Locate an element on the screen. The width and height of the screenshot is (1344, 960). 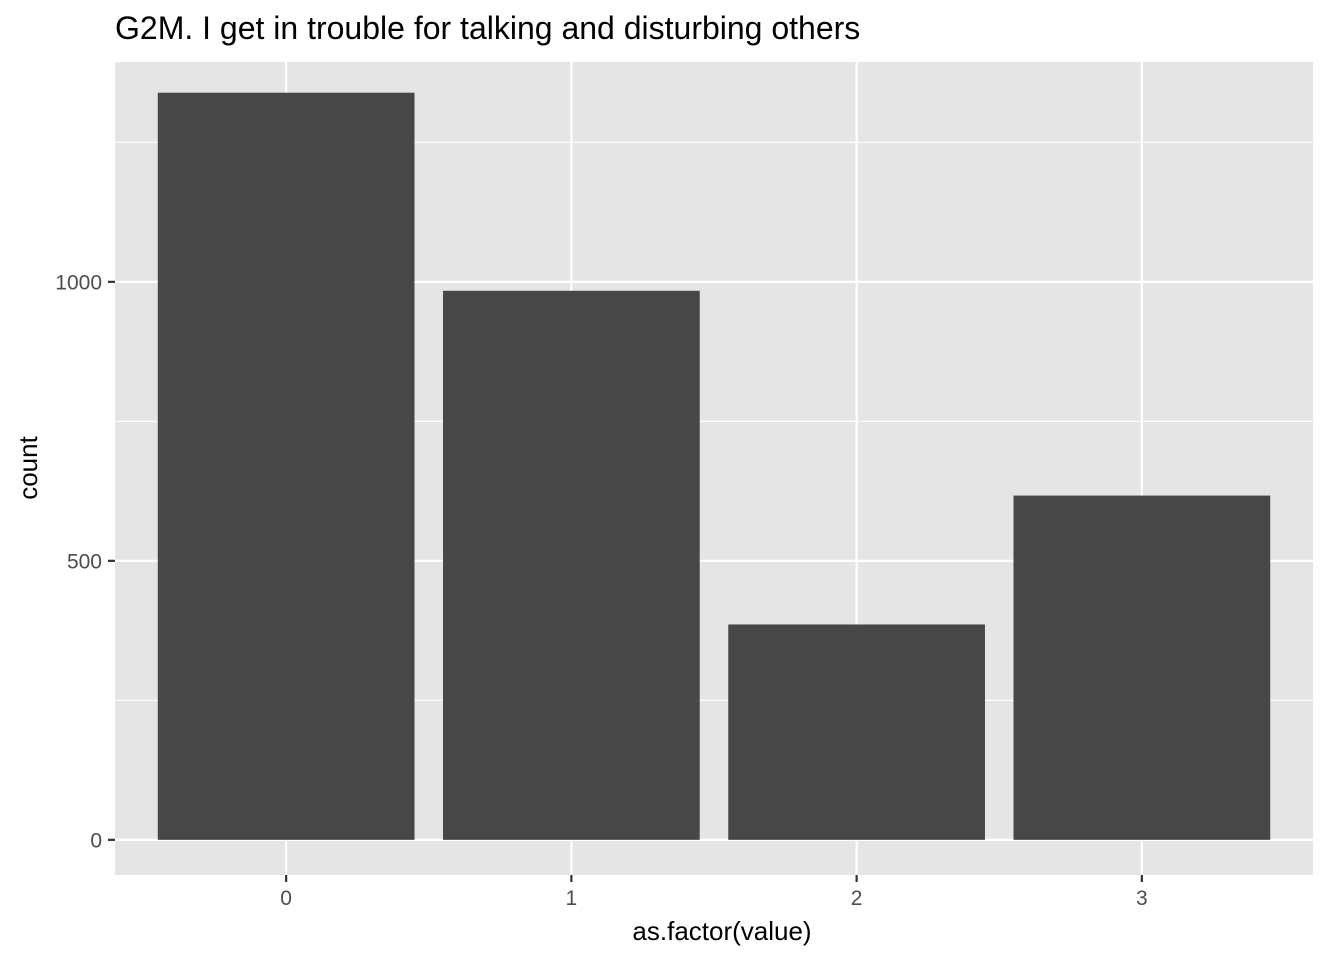
y-tick-label: 500 is located at coordinates (84, 561).